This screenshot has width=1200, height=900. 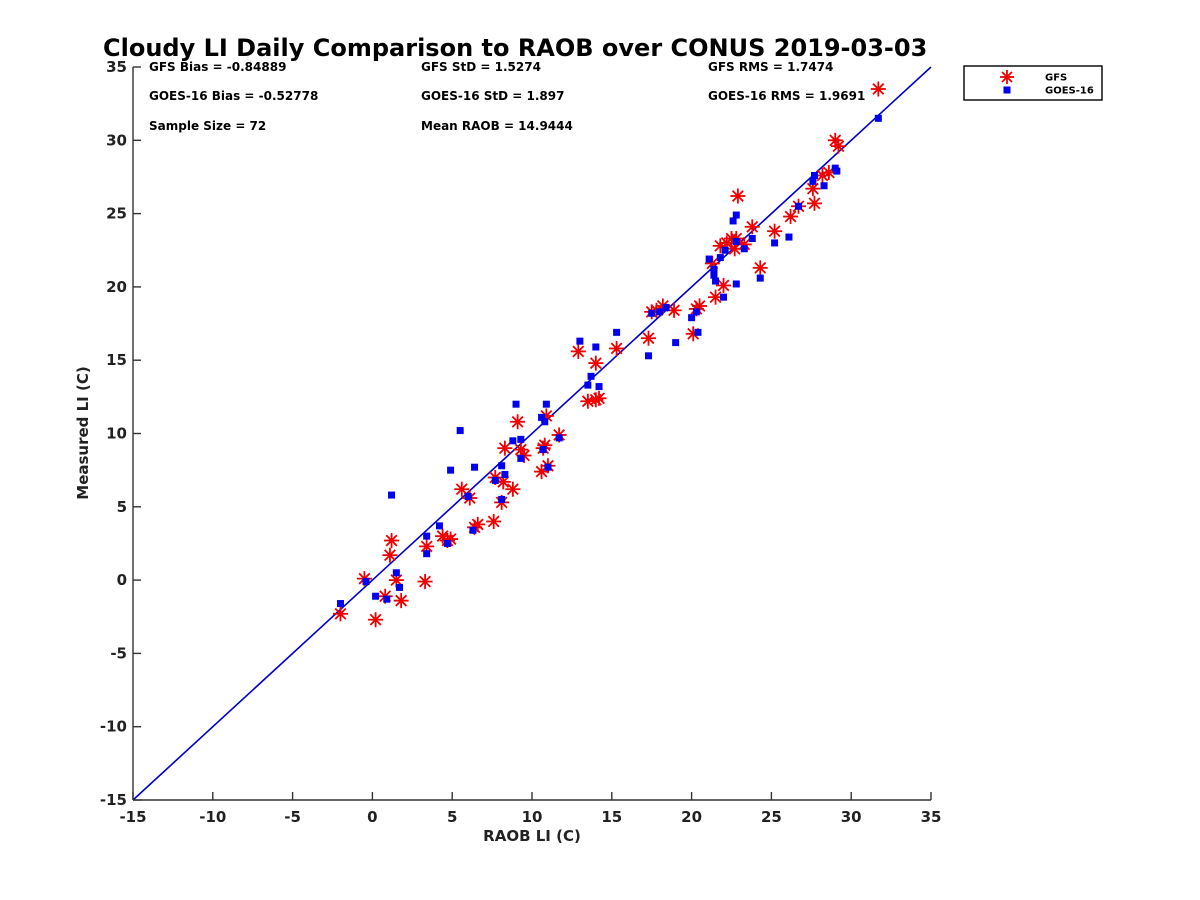 What do you see at coordinates (116, 287) in the screenshot?
I see `y-tick-label: 20` at bounding box center [116, 287].